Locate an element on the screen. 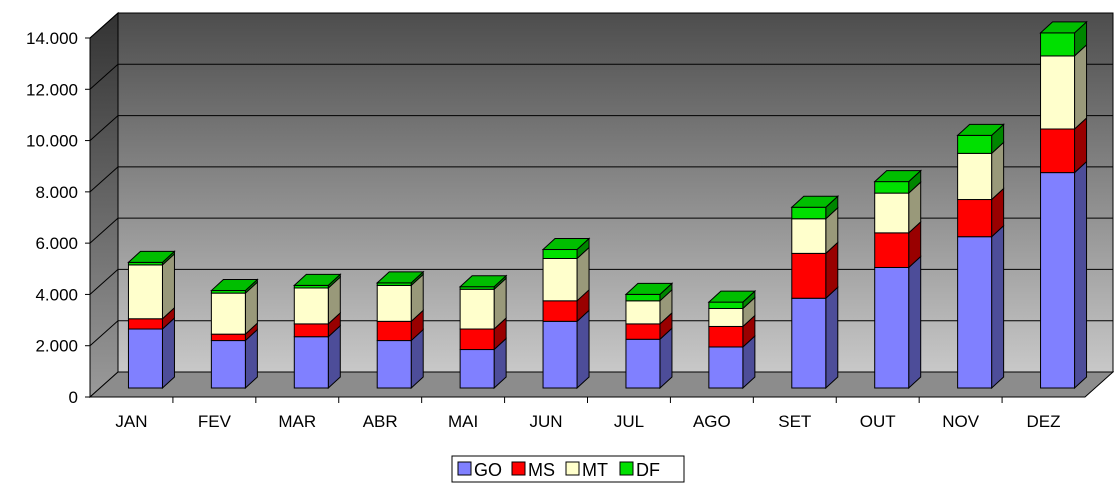 Image resolution: width=1114 pixels, height=484 pixels. bar-df-jul is located at coordinates (649, 292).